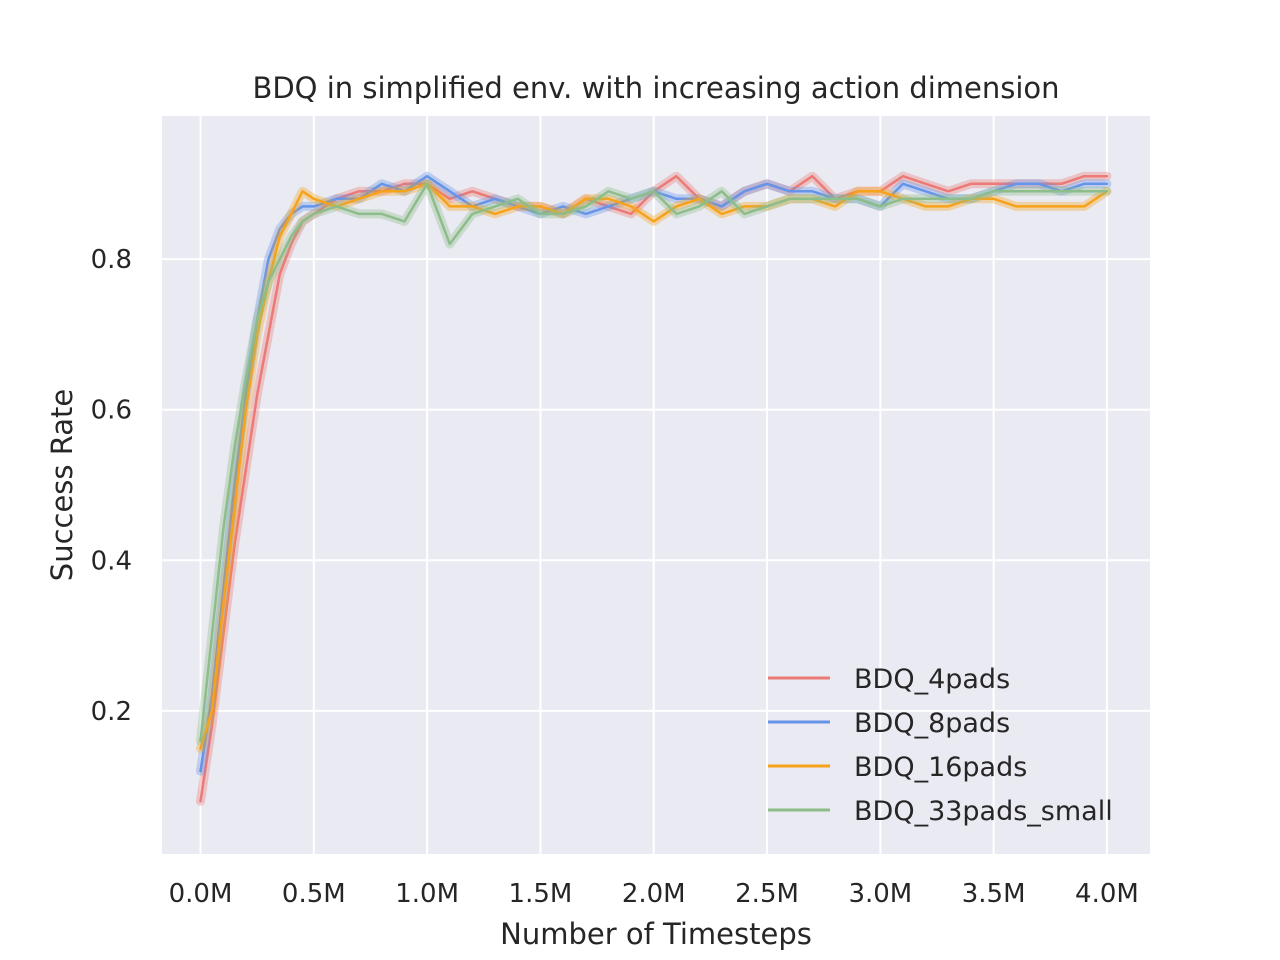 This screenshot has width=1280, height=960. Describe the element at coordinates (656, 934) in the screenshot. I see `x-axis-label: Number of Timesteps` at that location.